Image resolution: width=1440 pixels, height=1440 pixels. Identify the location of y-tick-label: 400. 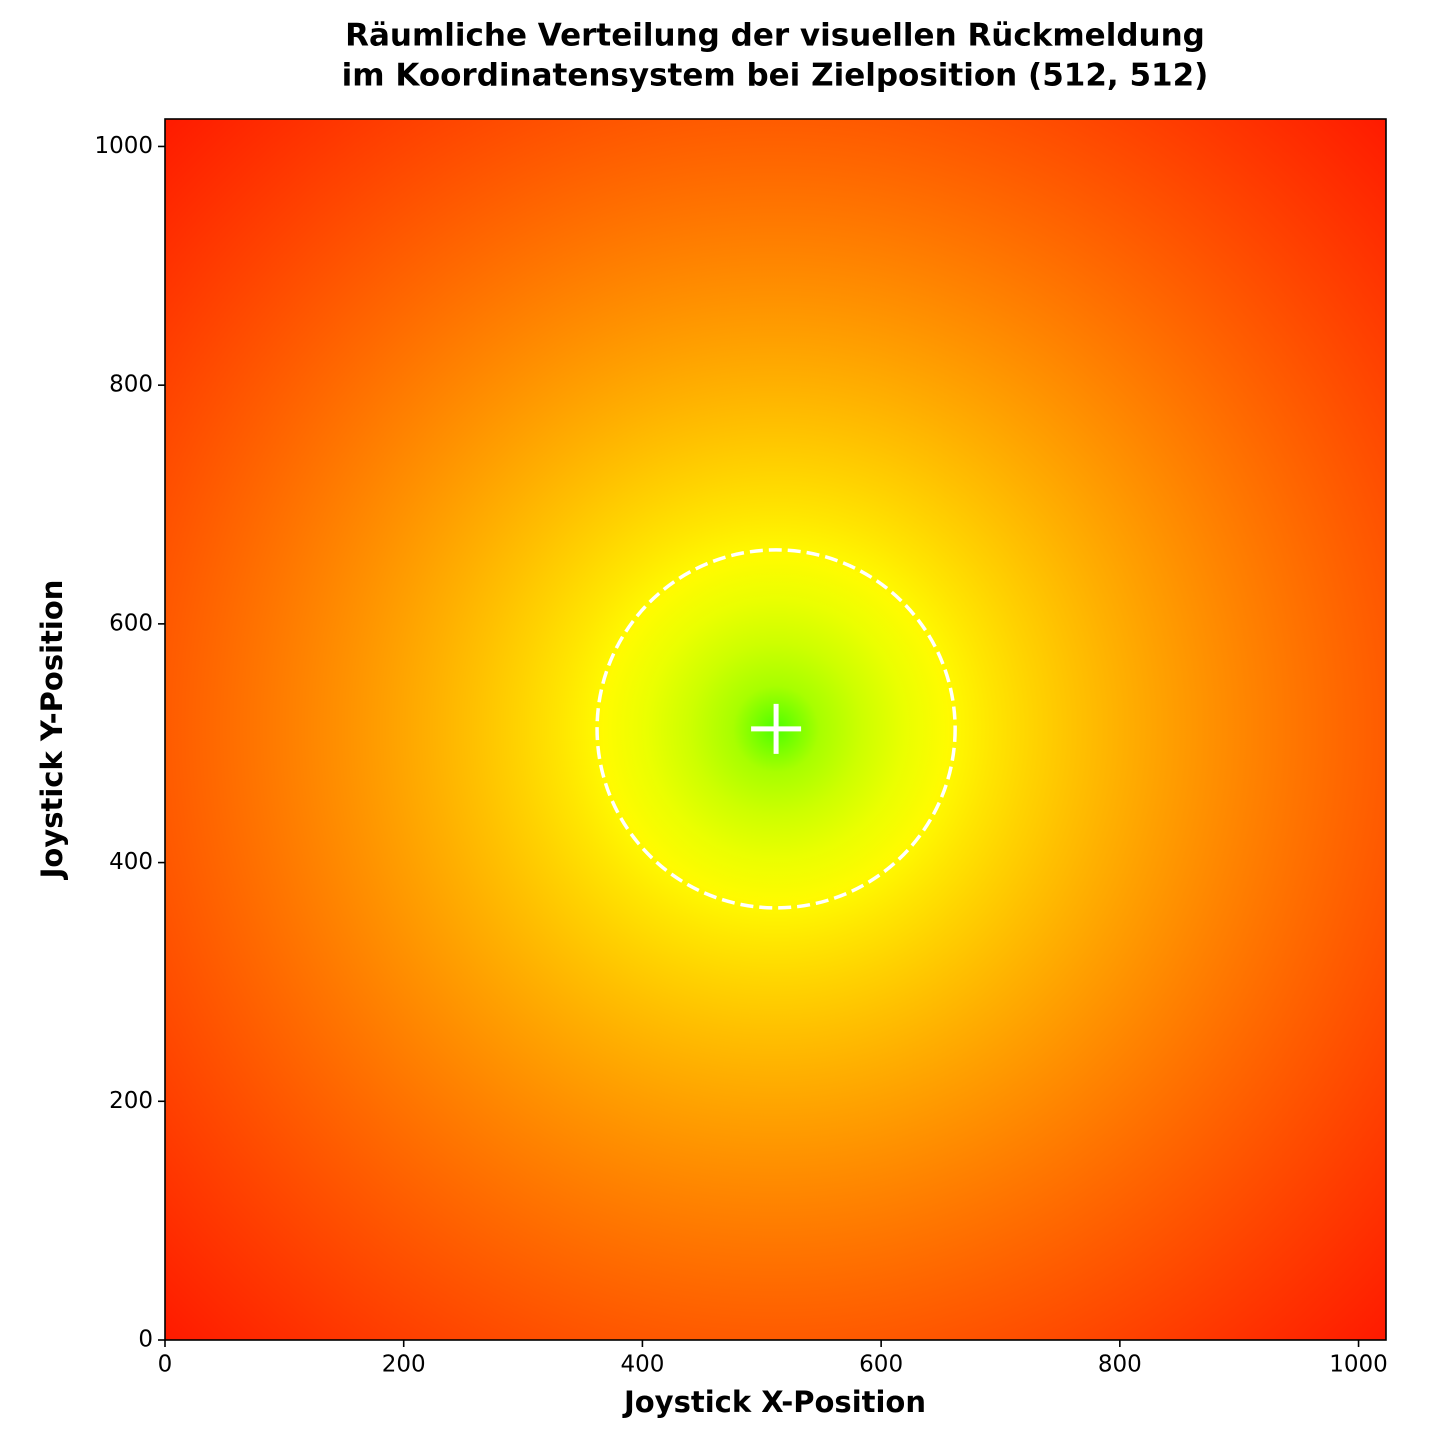
(131, 862).